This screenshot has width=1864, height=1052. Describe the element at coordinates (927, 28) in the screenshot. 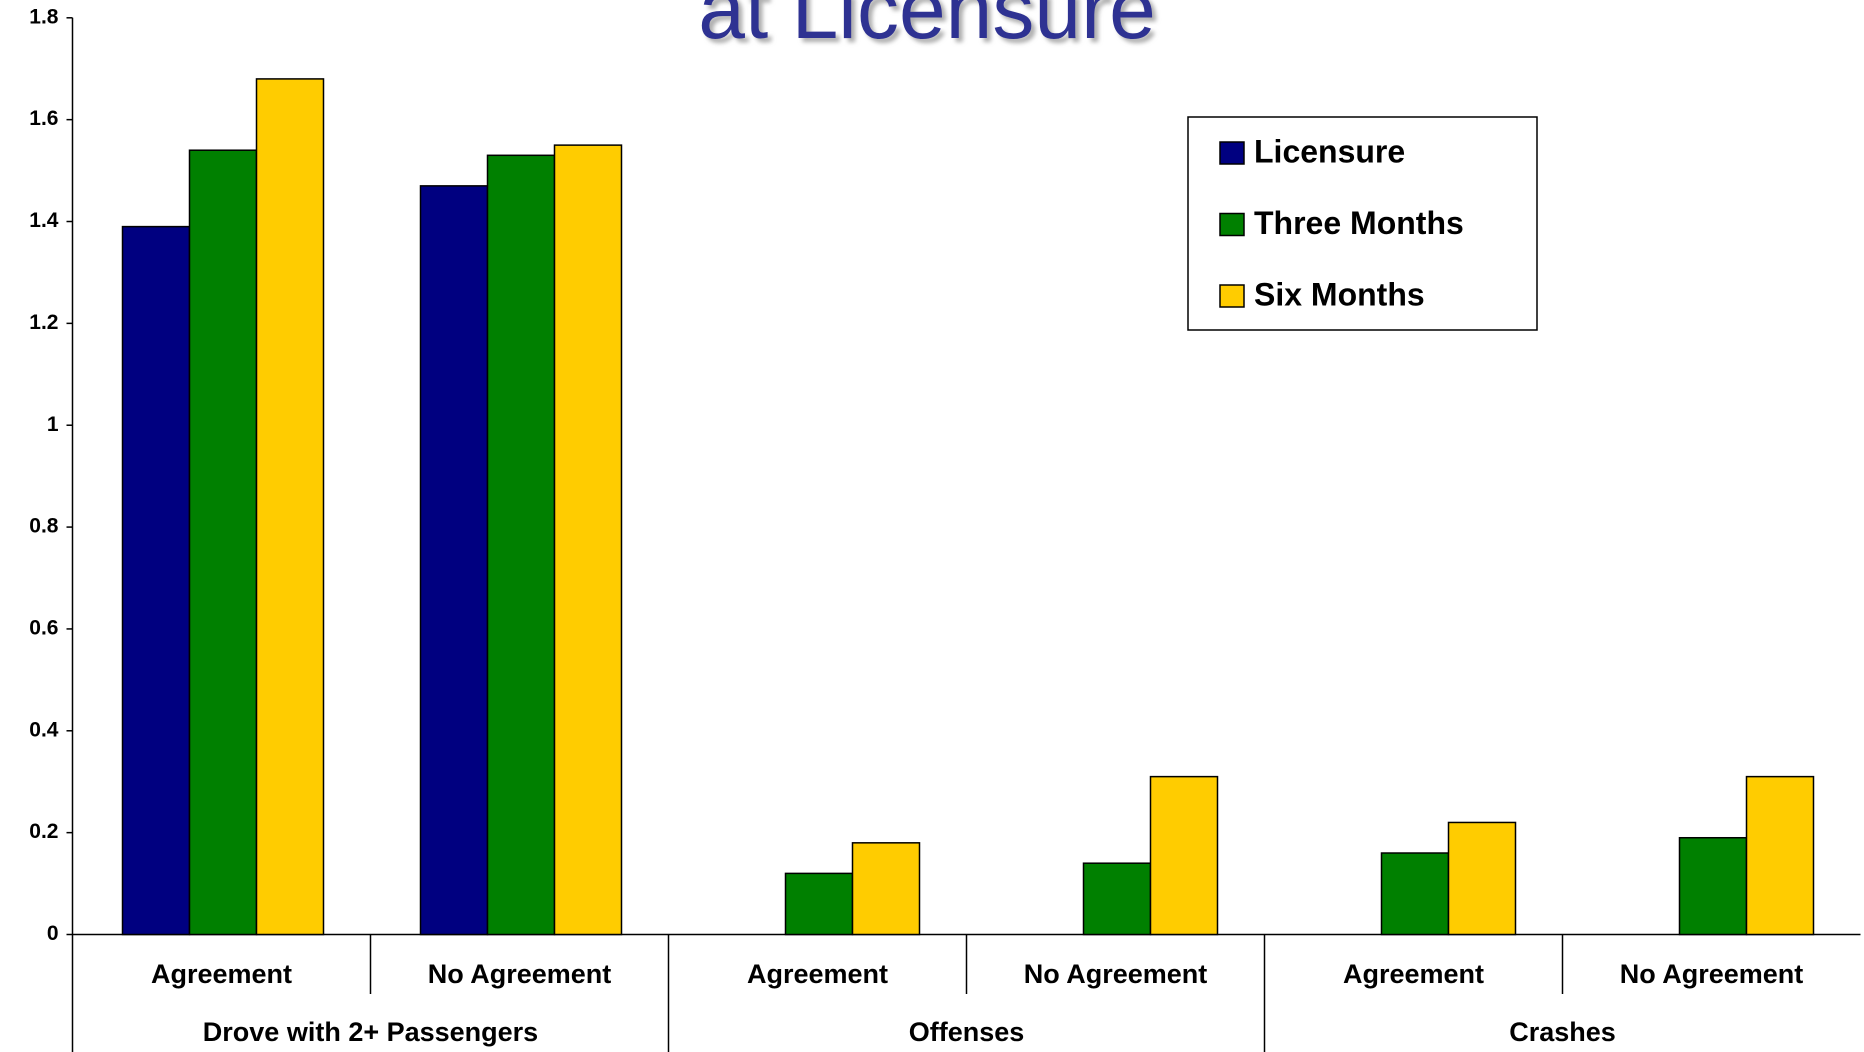

I see `chart-title: at Licensure` at that location.